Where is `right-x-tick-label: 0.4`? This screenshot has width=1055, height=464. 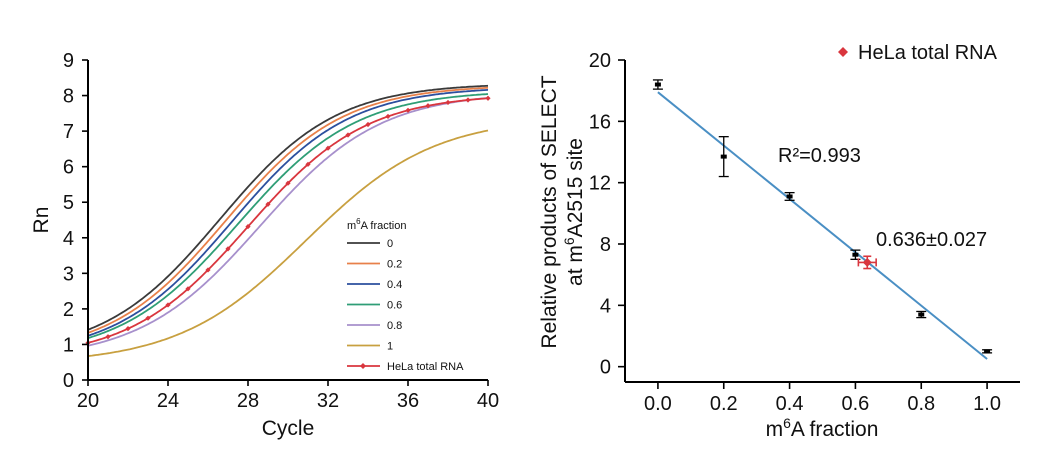 right-x-tick-label: 0.4 is located at coordinates (790, 404).